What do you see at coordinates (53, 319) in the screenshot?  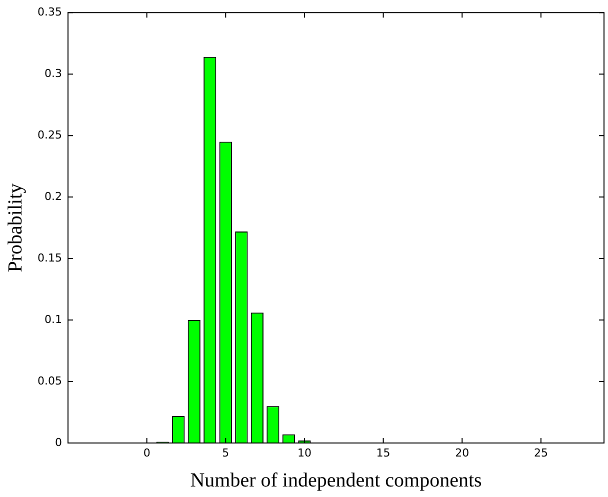 I see `y-tick-label: 0.1` at bounding box center [53, 319].